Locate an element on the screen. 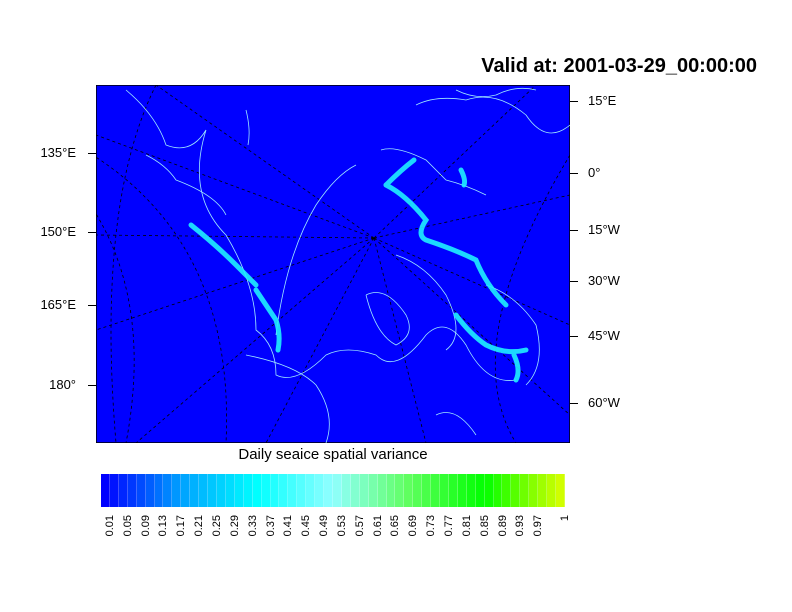  lon-label-left: 165°E is located at coordinates (58, 304).